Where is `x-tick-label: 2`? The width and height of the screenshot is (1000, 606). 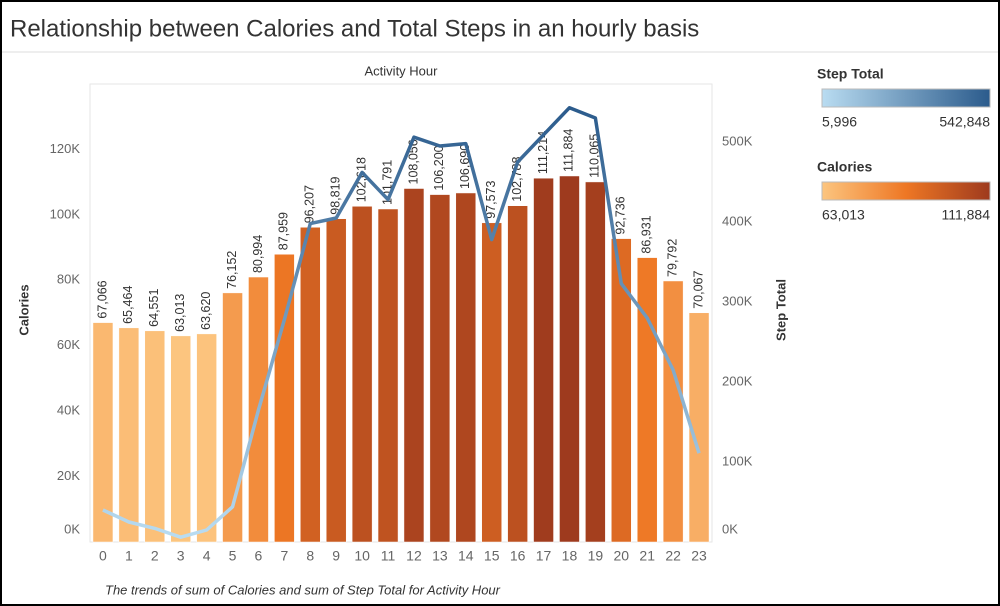
x-tick-label: 2 is located at coordinates (155, 556).